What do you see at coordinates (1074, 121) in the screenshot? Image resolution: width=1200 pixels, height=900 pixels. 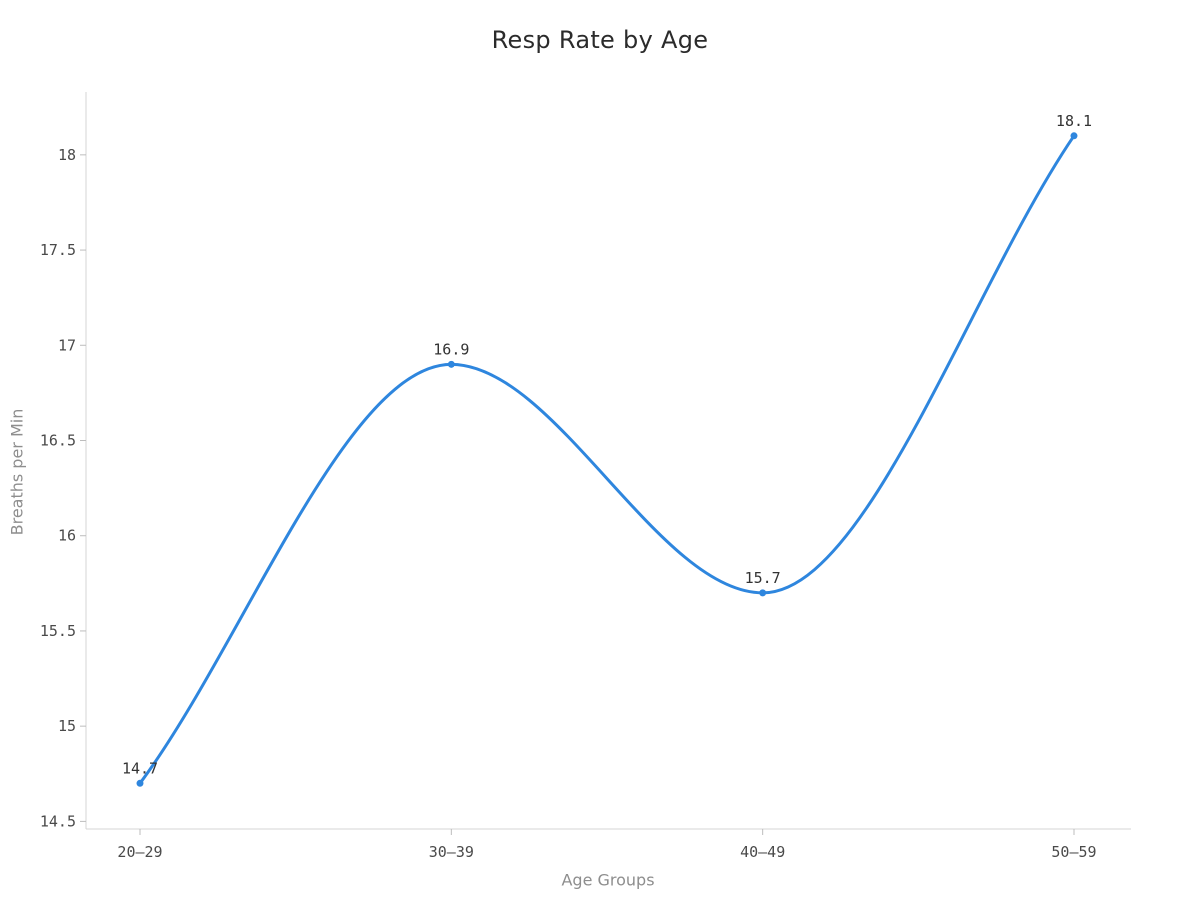 I see `data-point-label: 18.1` at bounding box center [1074, 121].